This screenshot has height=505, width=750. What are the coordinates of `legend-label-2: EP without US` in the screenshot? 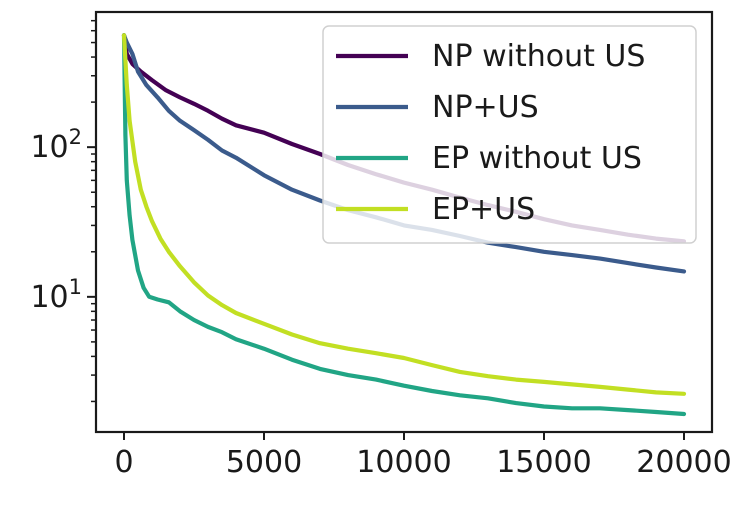 It's located at (537, 158).